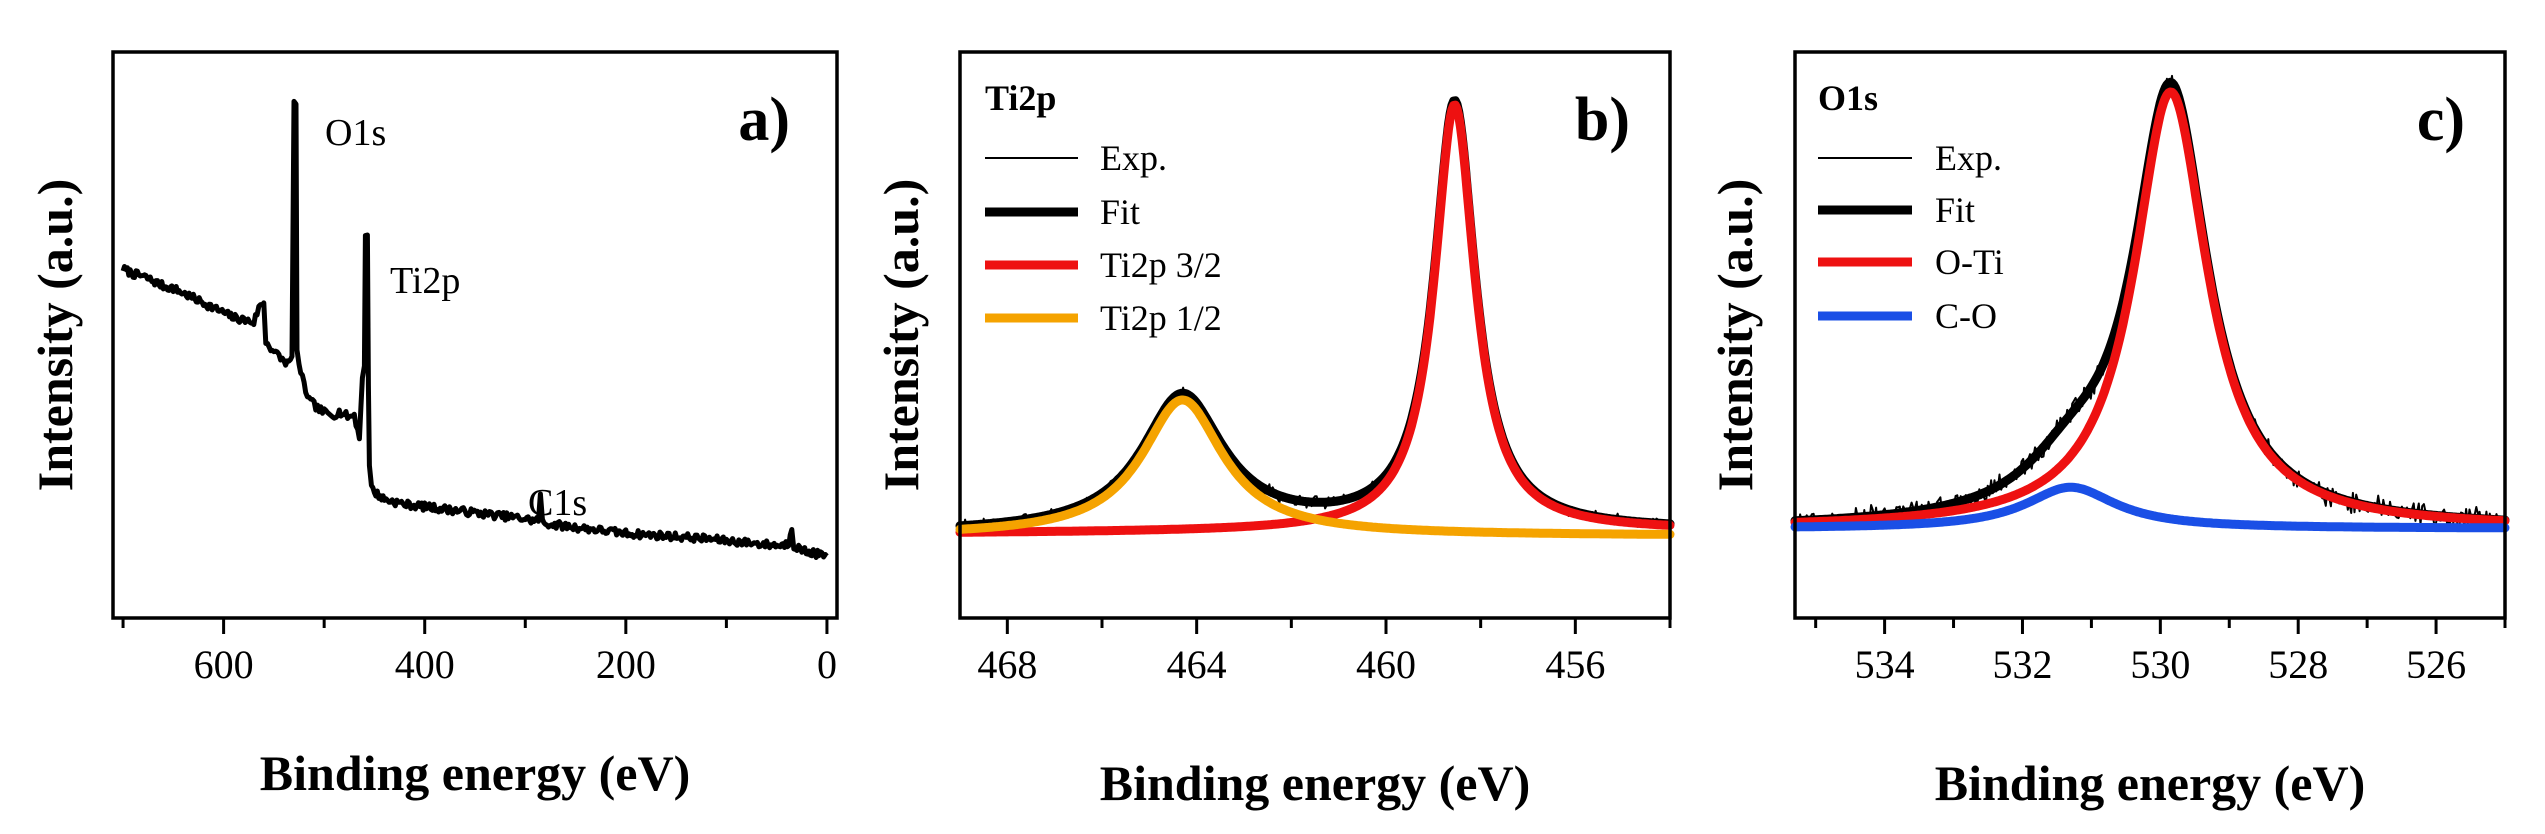 This screenshot has height=834, width=2545. Describe the element at coordinates (1161, 265) in the screenshot. I see `panel-b-legend-ti2p32: Ti2p 3/2` at that location.